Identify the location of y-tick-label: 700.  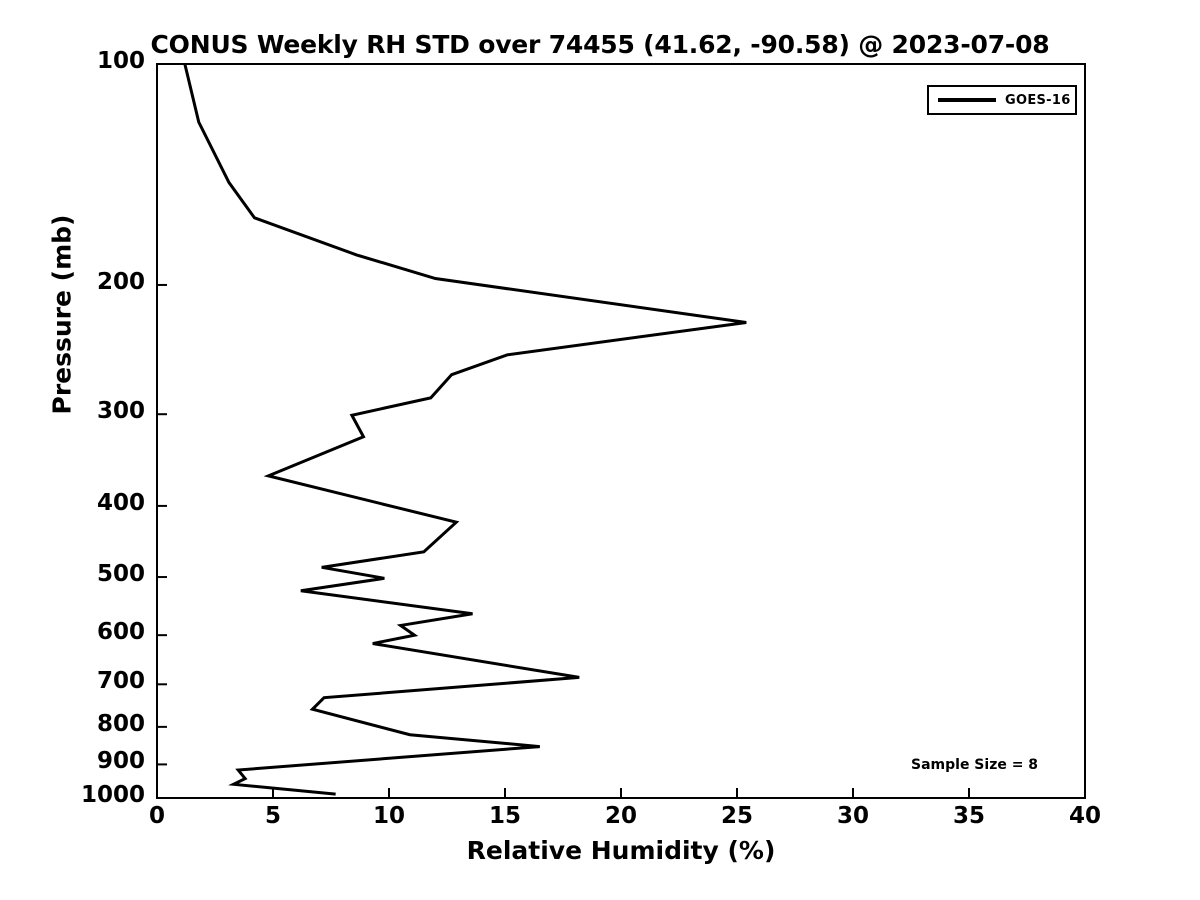
(120, 681).